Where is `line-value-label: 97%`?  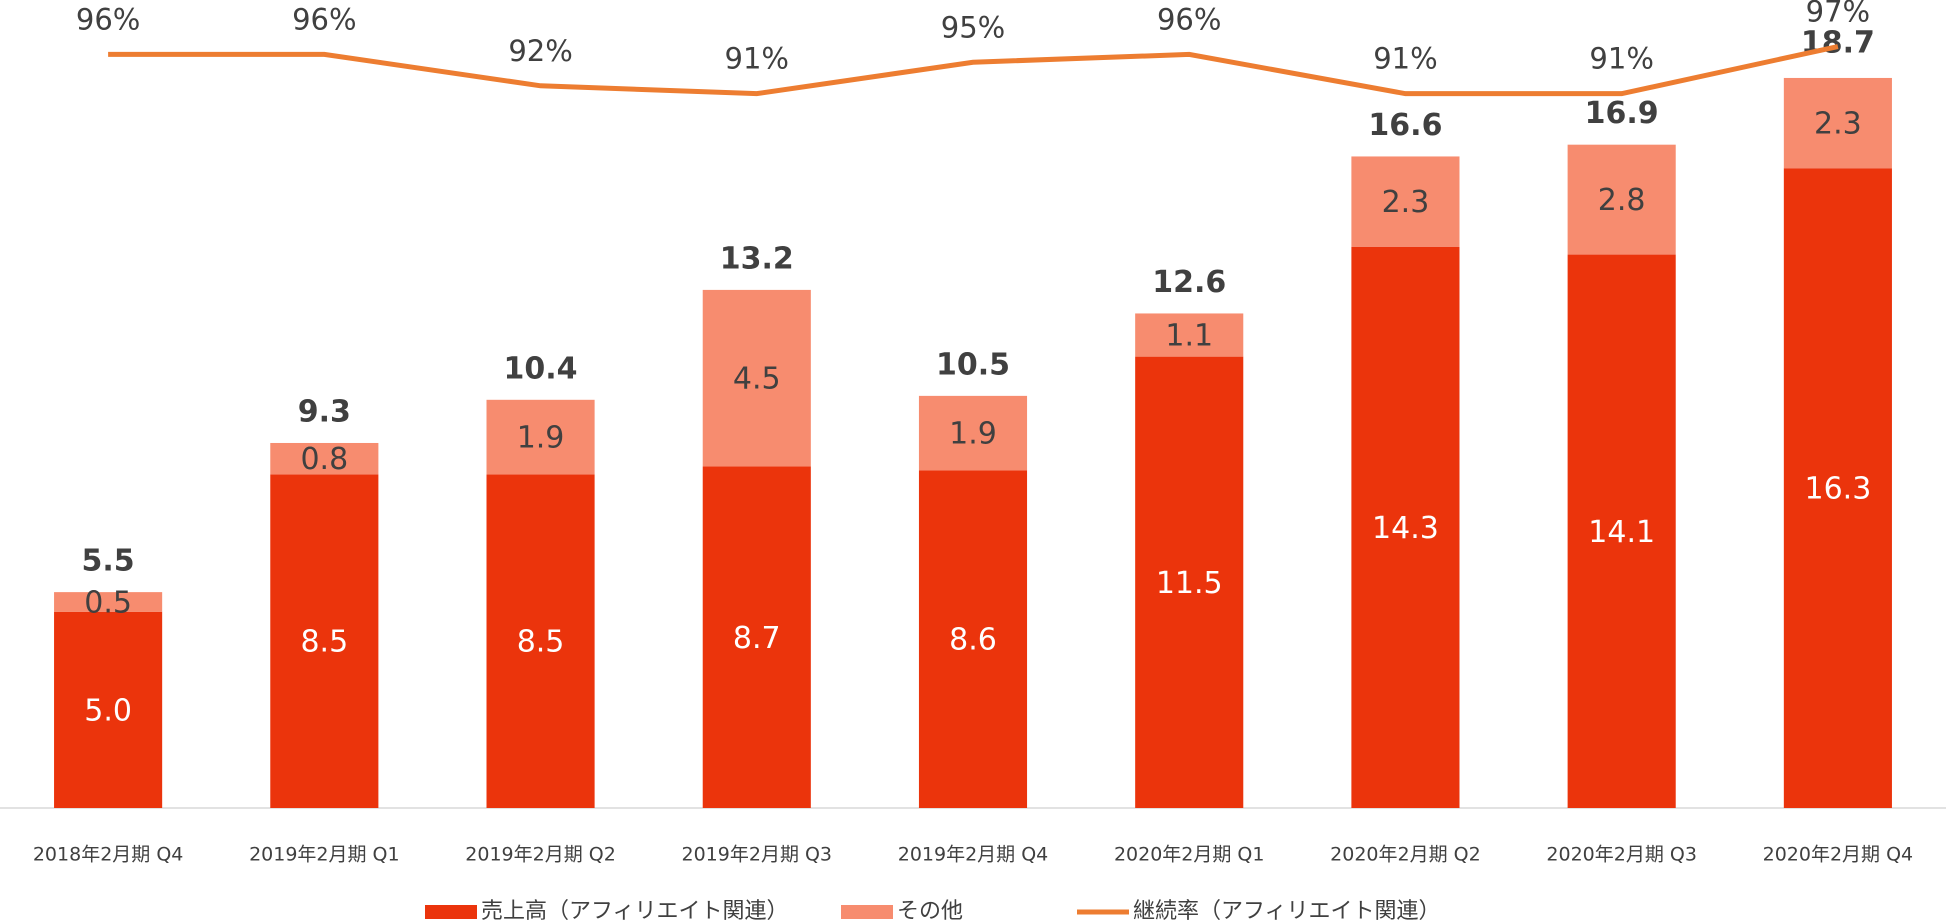
line-value-label: 97% is located at coordinates (1838, 14).